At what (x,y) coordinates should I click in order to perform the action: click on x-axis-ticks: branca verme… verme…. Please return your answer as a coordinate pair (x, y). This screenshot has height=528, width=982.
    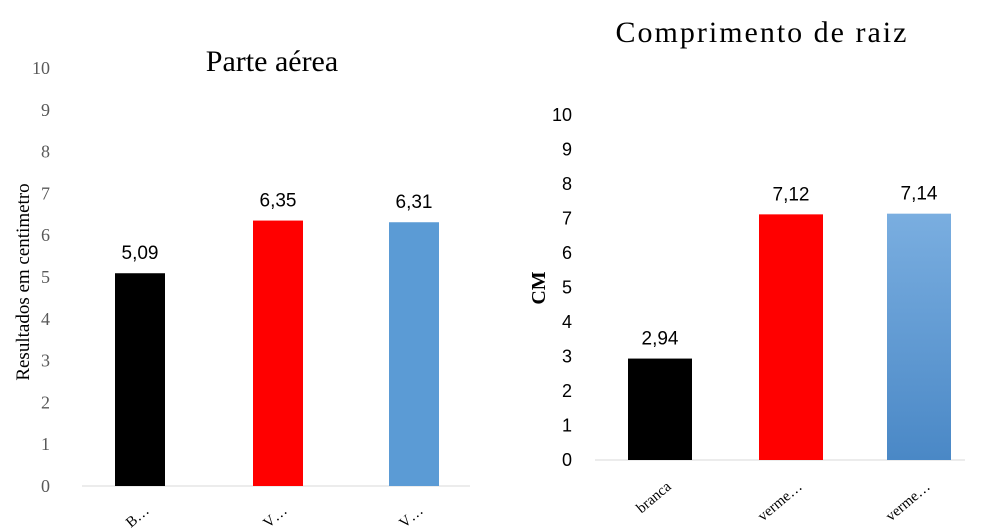
    Looking at the image, I should click on (784, 502).